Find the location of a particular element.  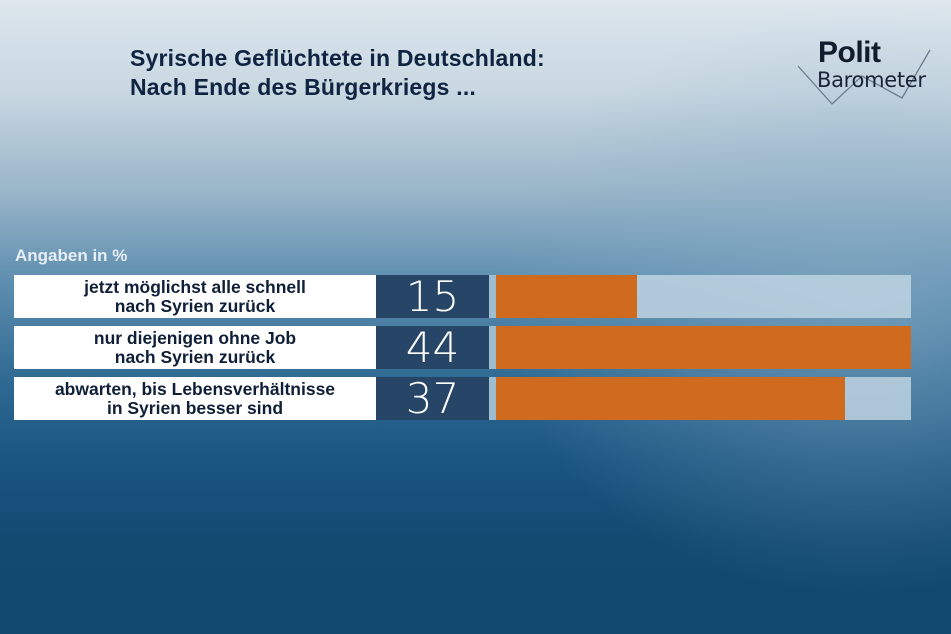

title-line-1: Syrische Geflüchtete in Deutschland: is located at coordinates (337, 58).